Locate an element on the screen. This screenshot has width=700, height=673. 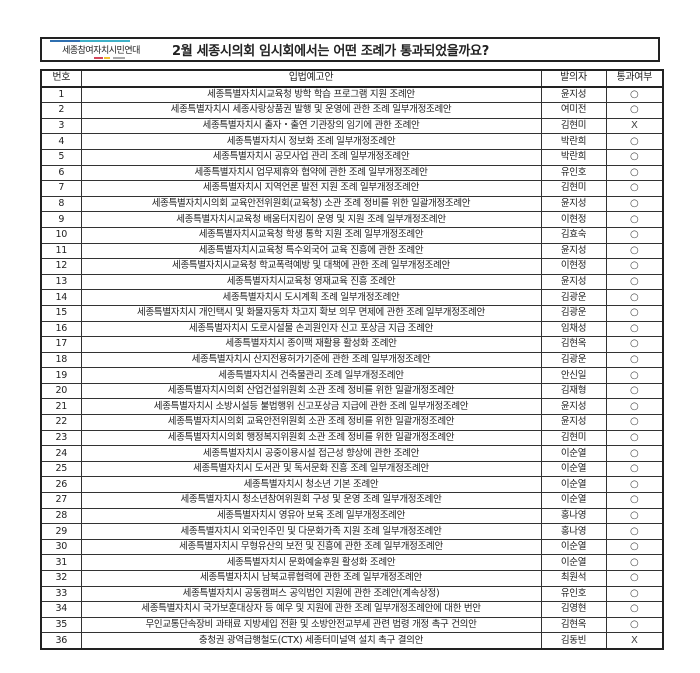
table-row: 25 세종특별자치시 도서관 및 독서문화 진흥 조례 일부개정조례안 이순열 ○ is located at coordinates (352, 469).